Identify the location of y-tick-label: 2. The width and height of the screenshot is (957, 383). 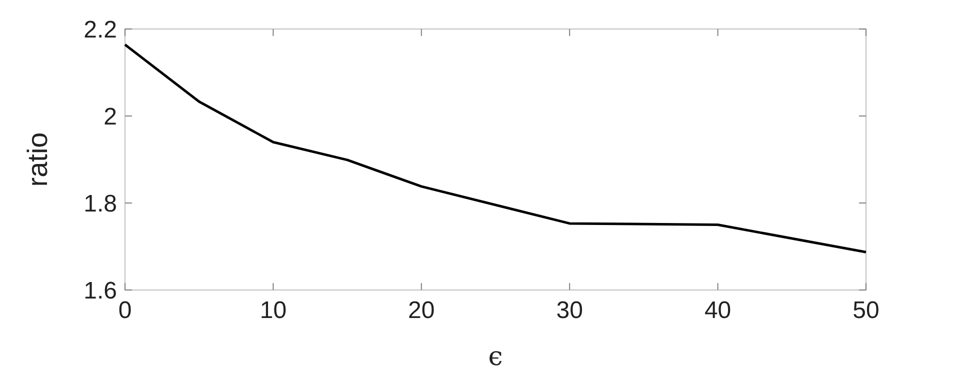
(110, 116).